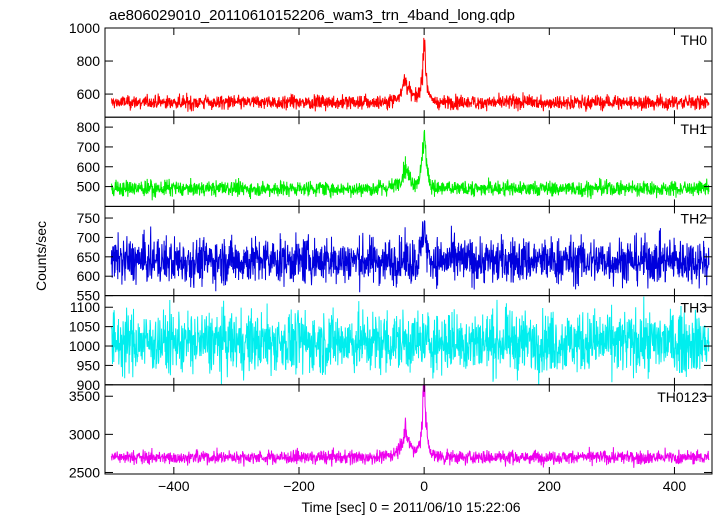 The height and width of the screenshot is (516, 717). I want to click on y-tick-label: 950, so click(89, 365).